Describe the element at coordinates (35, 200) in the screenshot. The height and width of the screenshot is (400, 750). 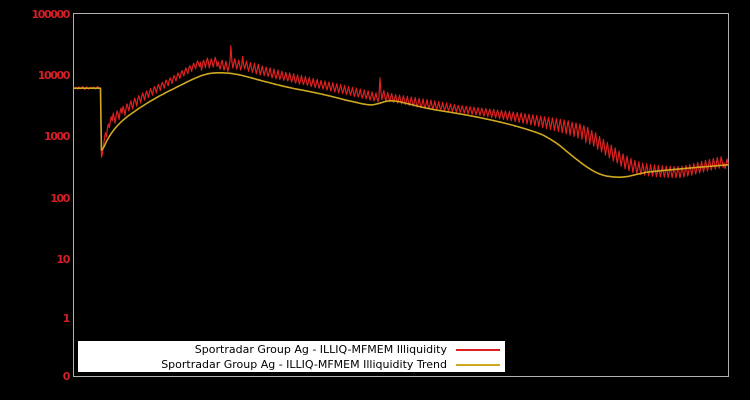
I see `y-axis-tick-labels: 100000 10000 1000 100 10 1 0` at that location.